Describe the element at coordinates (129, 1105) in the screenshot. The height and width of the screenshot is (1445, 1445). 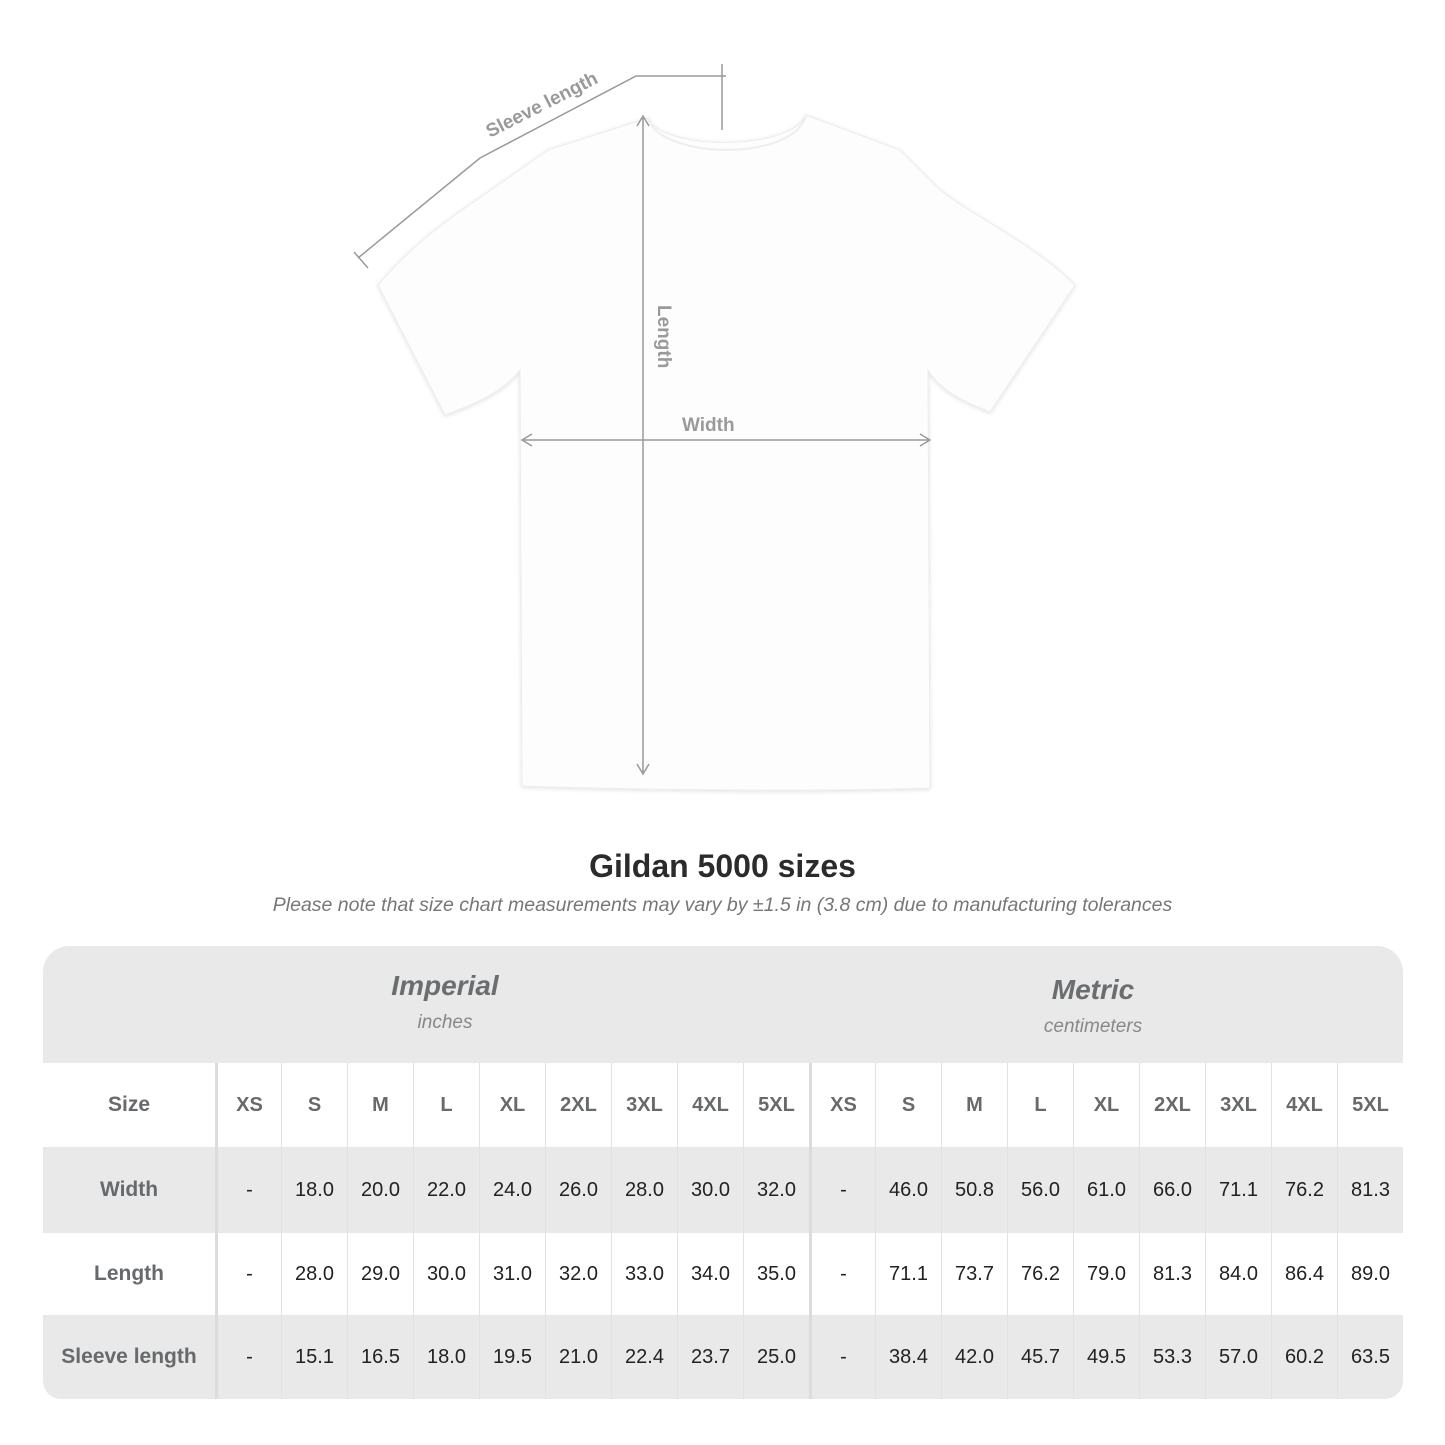
I see `size-header-label: Size` at that location.